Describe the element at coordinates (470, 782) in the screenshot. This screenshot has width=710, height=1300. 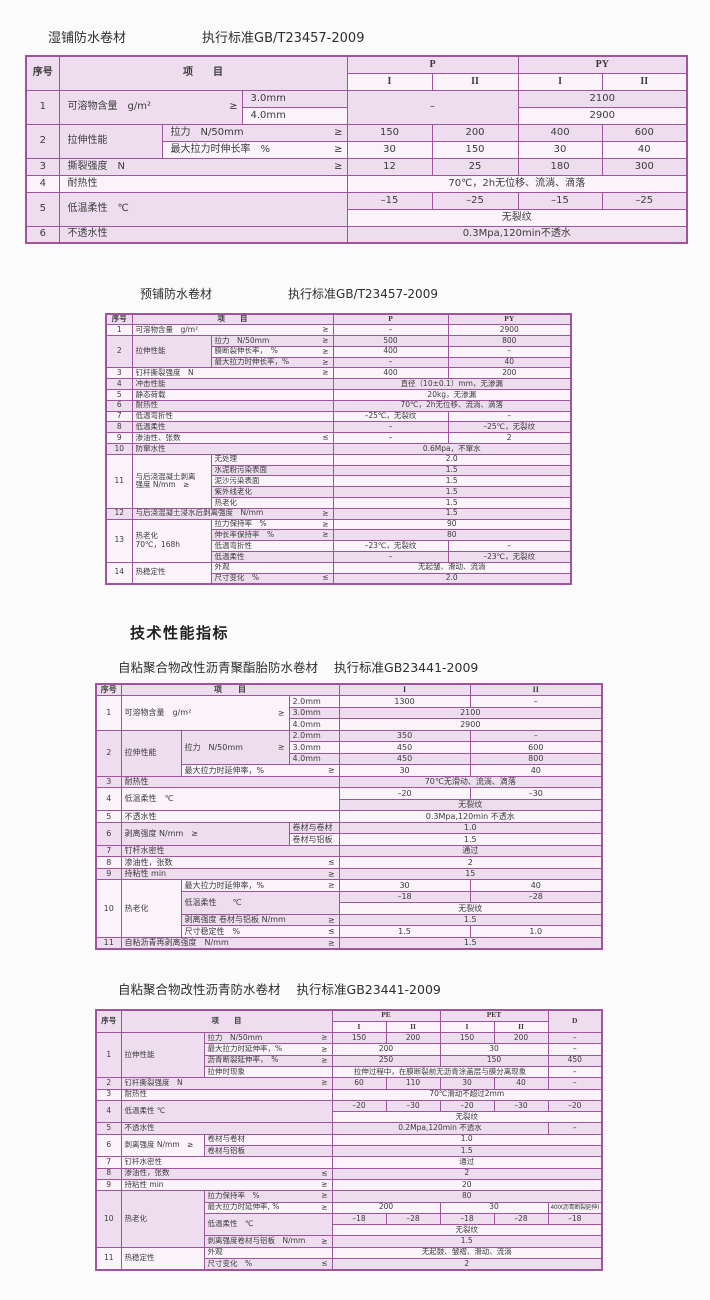
I see `cell-text: 70℃无滑动、流淌、滴落` at that location.